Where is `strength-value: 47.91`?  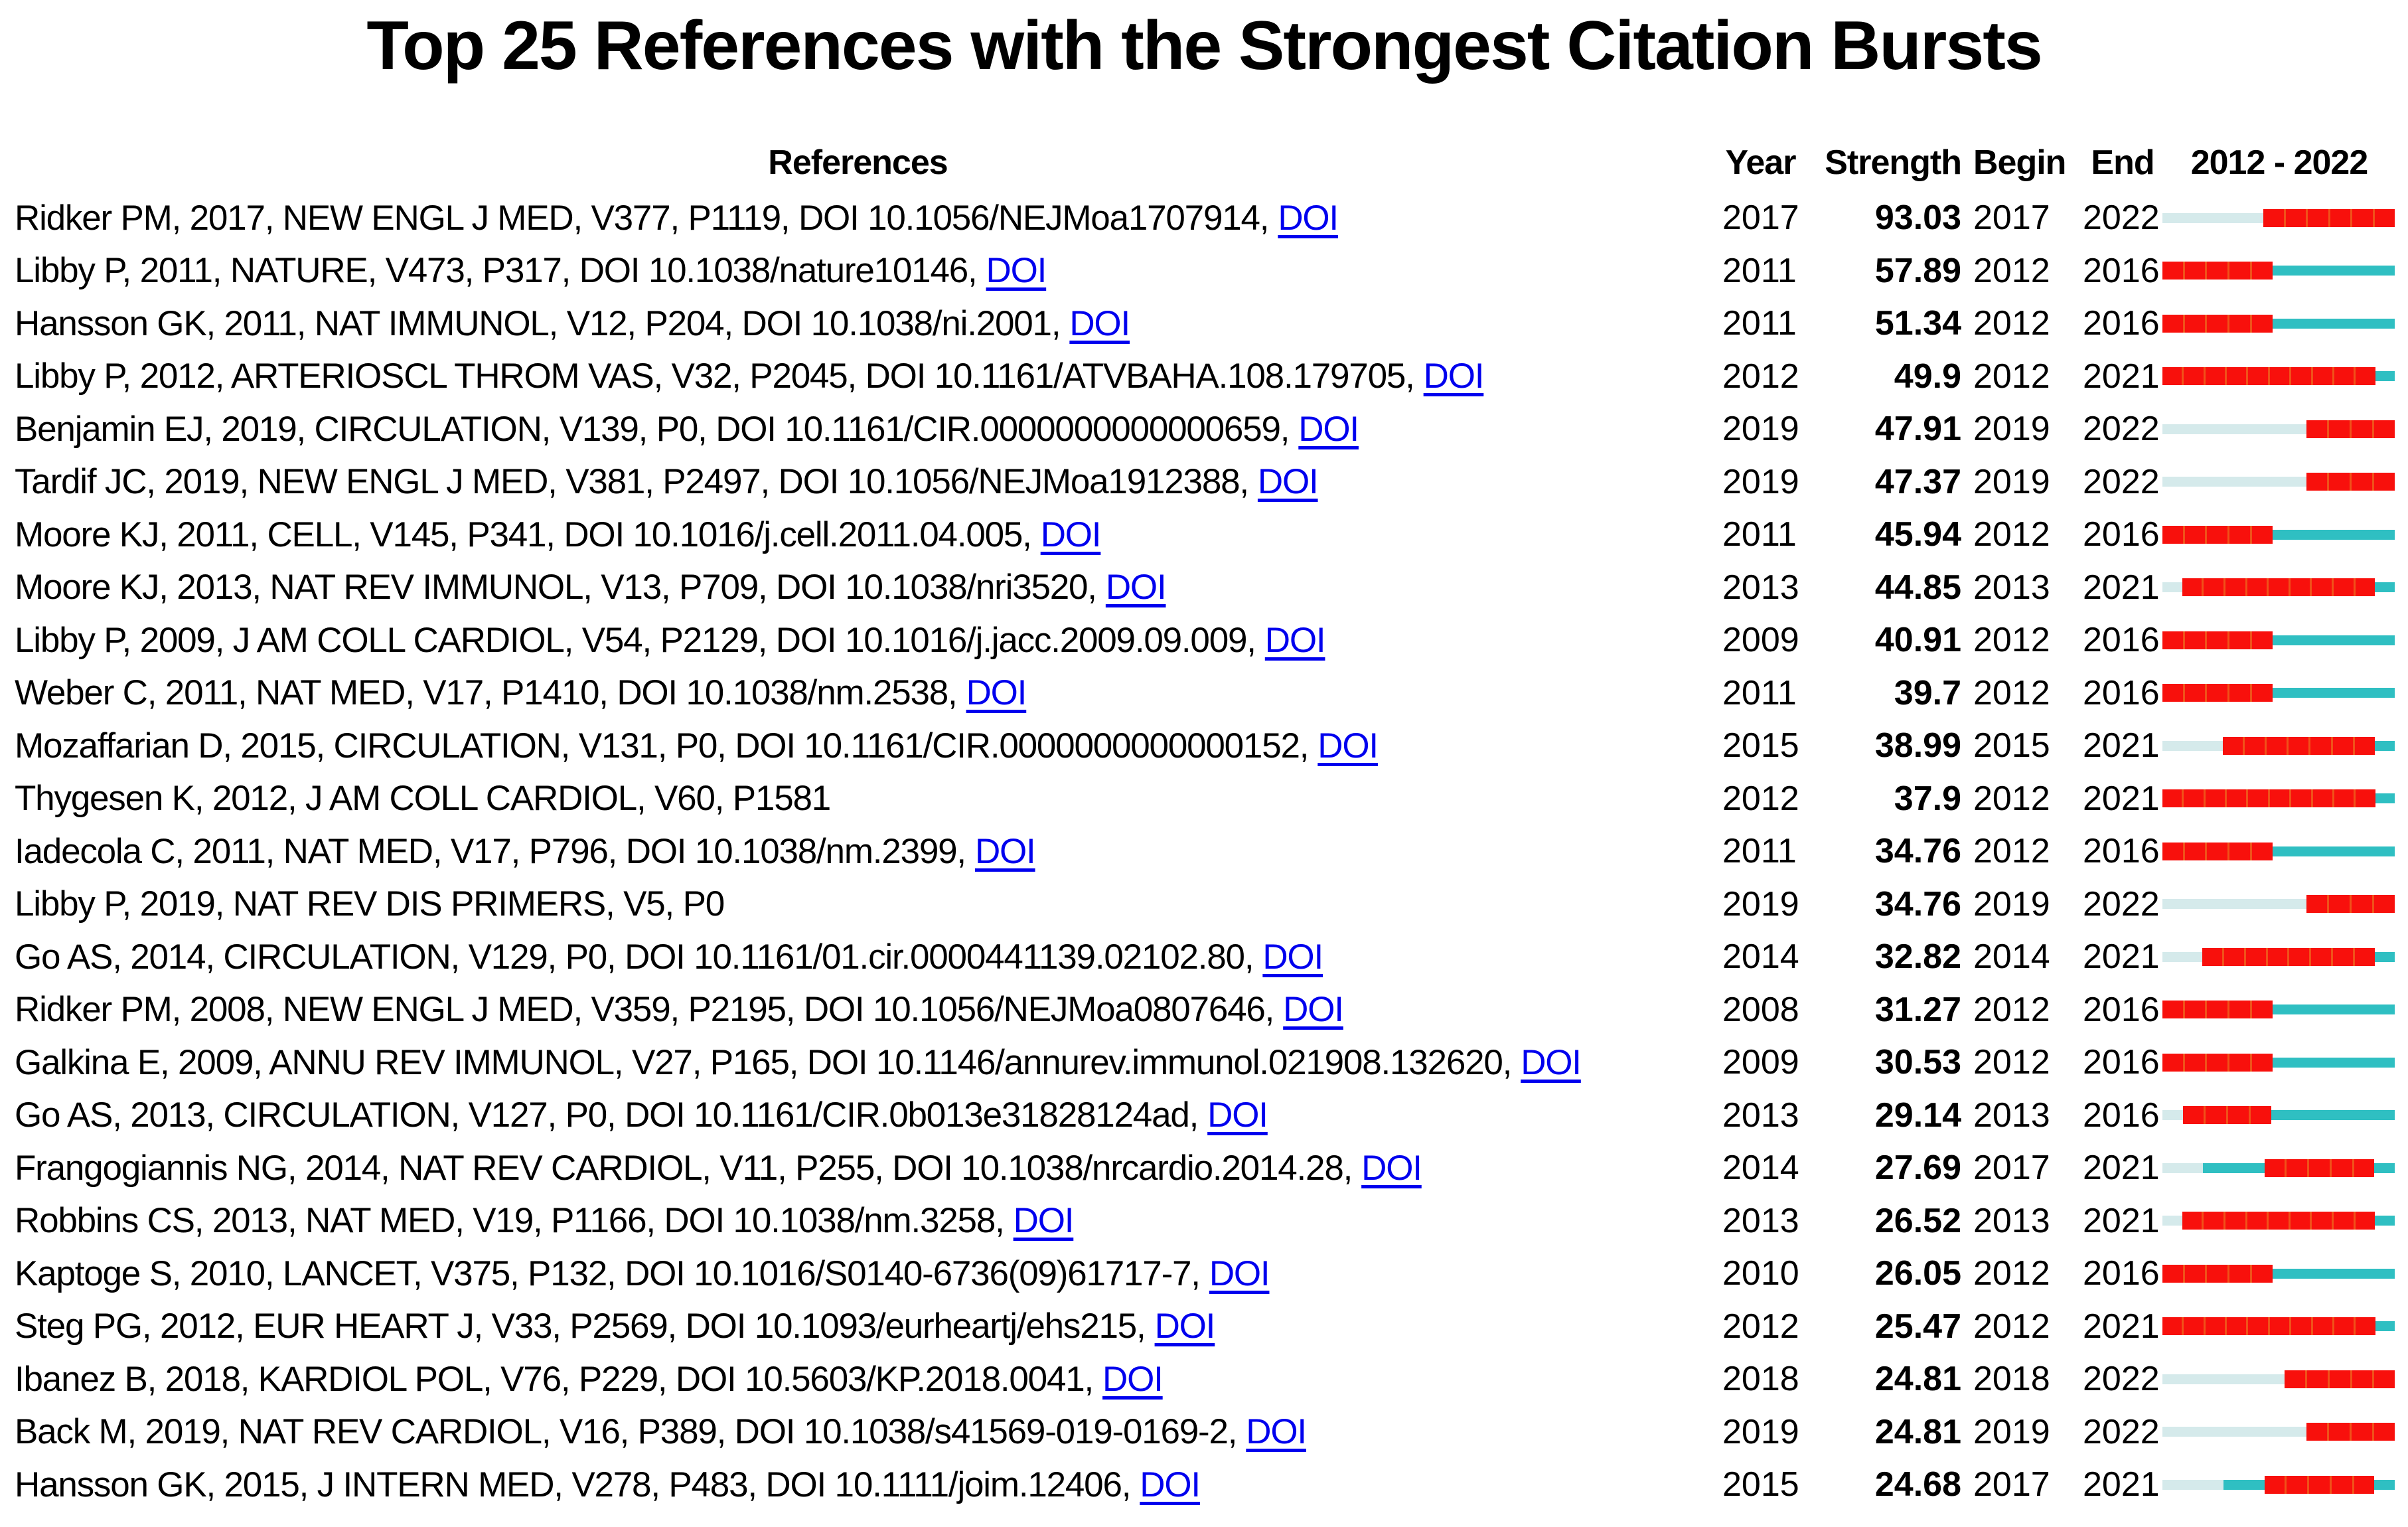 strength-value: 47.91 is located at coordinates (1917, 429).